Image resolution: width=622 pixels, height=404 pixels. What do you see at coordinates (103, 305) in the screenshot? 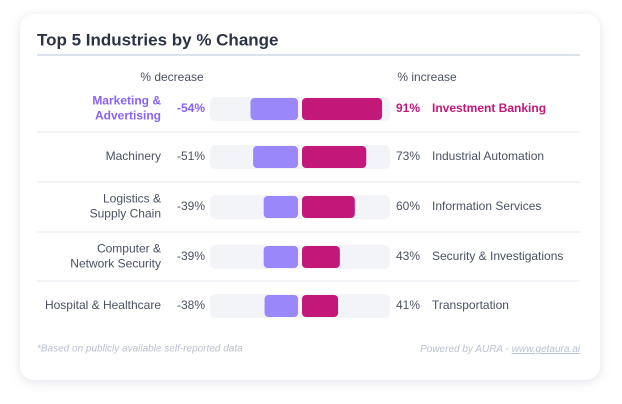
I see `category-left: Hospital & Healthcare` at bounding box center [103, 305].